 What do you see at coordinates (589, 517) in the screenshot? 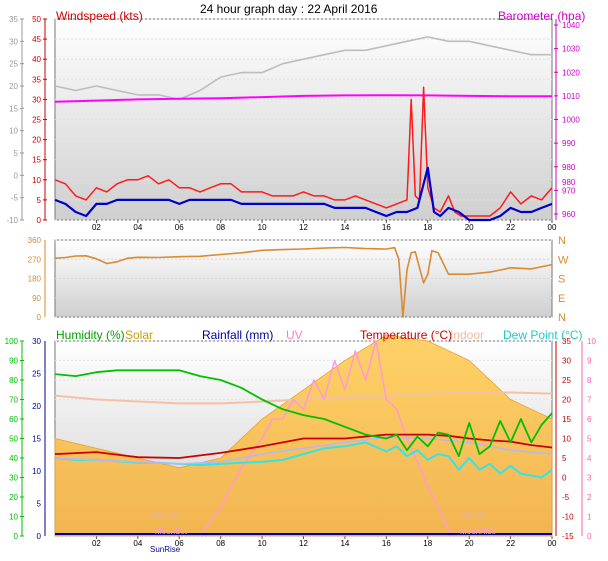
I see `uv-tick: 1` at bounding box center [589, 517].